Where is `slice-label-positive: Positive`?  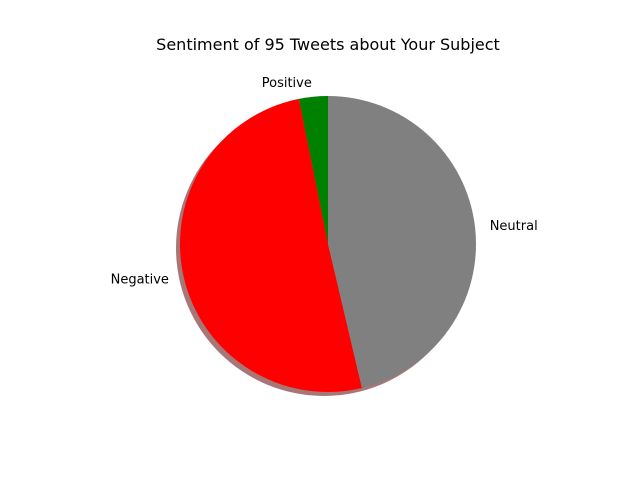 slice-label-positive: Positive is located at coordinates (287, 83).